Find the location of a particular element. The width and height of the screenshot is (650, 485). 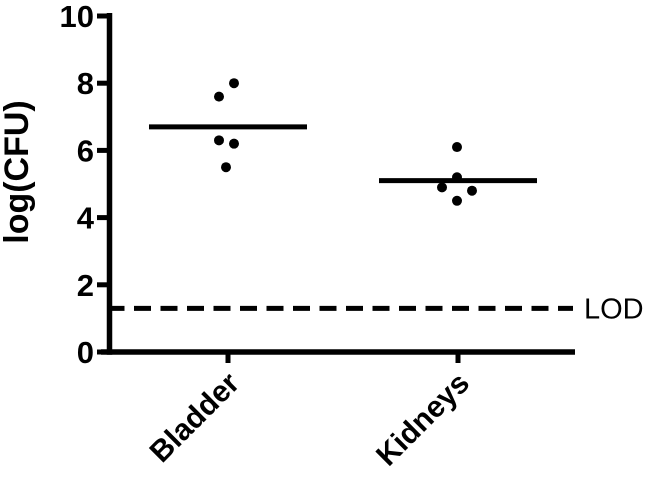

y-tick-label: 4 is located at coordinates (86, 218).